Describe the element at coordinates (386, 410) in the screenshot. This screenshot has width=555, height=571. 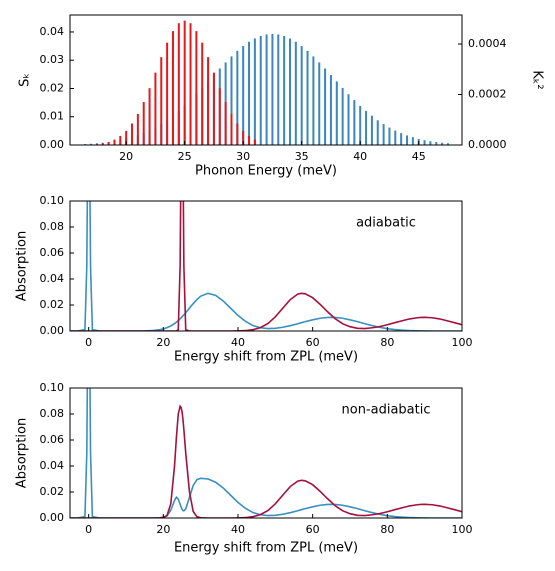
I see `annotation: non-adiabatic` at that location.